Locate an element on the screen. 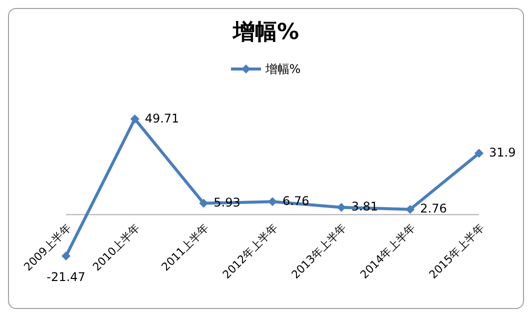 This screenshot has height=317, width=530. data-label: 49.71 is located at coordinates (162, 118).